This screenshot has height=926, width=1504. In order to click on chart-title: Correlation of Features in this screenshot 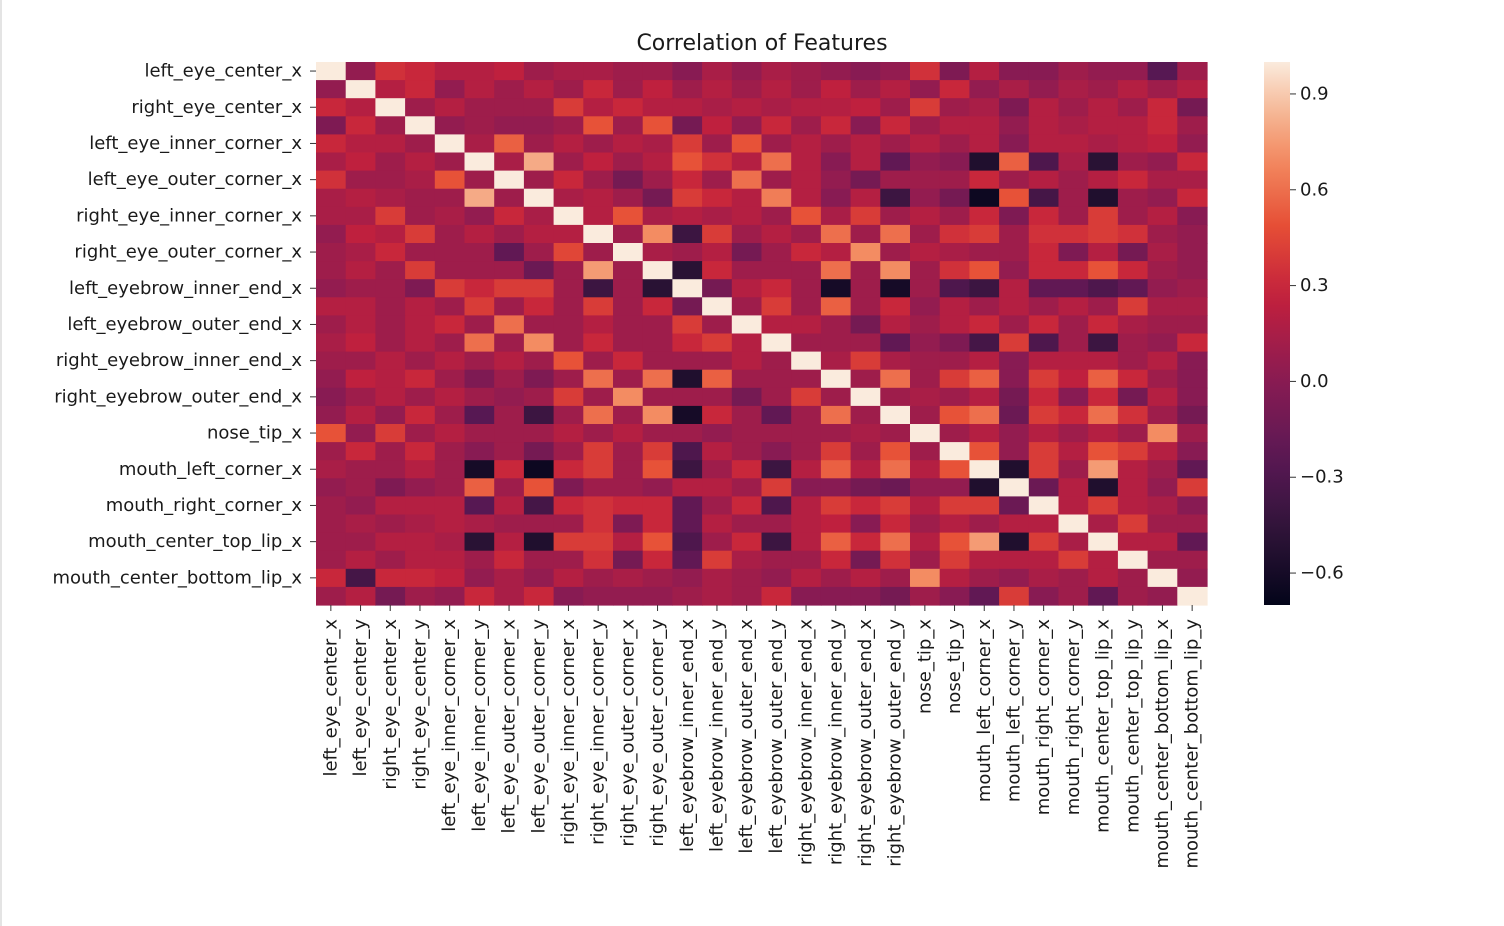, I will do `click(761, 43)`.